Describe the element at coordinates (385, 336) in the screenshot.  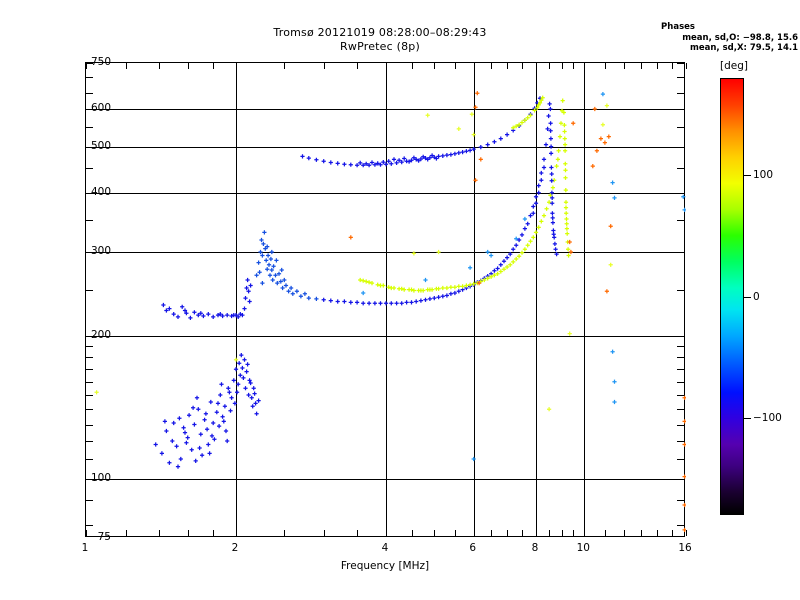
I see `gridline-horizontal` at that location.